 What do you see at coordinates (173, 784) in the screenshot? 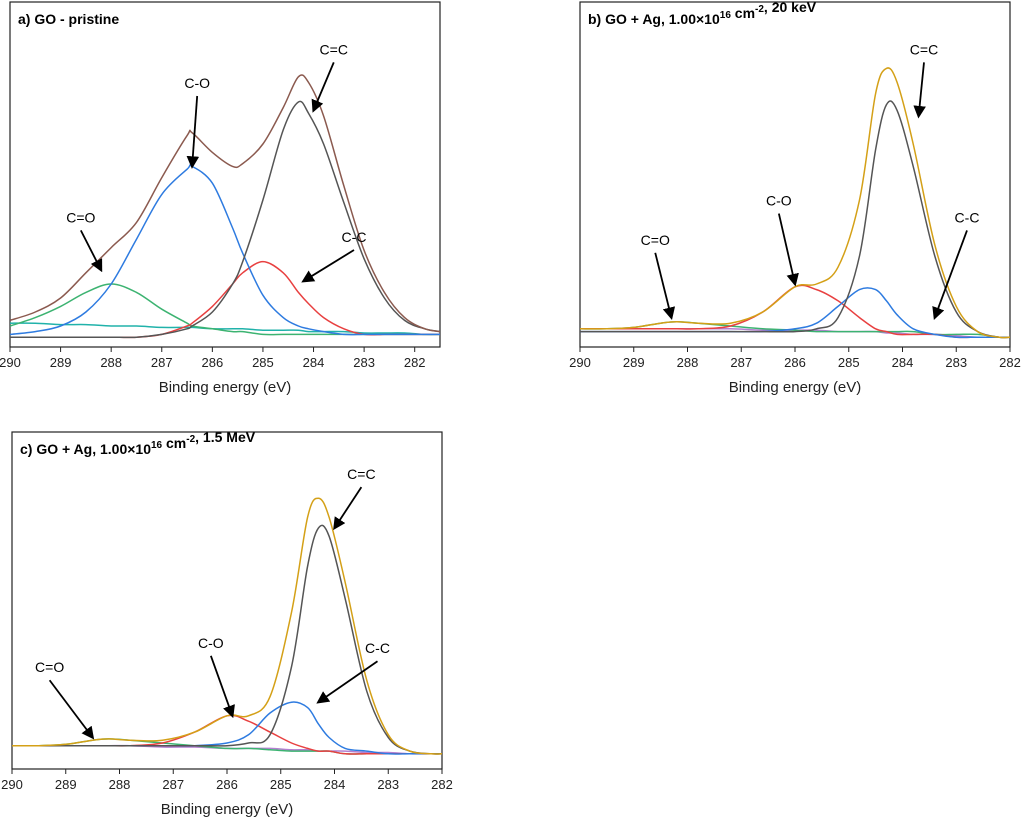
I see `chart-c-xtick-label: 287` at bounding box center [173, 784].